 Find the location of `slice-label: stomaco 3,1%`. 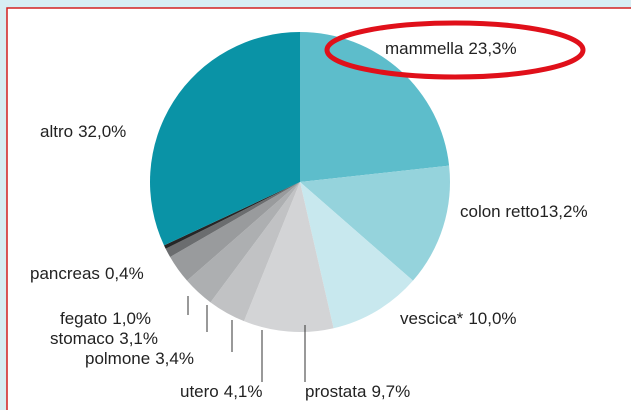

slice-label: stomaco 3,1% is located at coordinates (104, 338).